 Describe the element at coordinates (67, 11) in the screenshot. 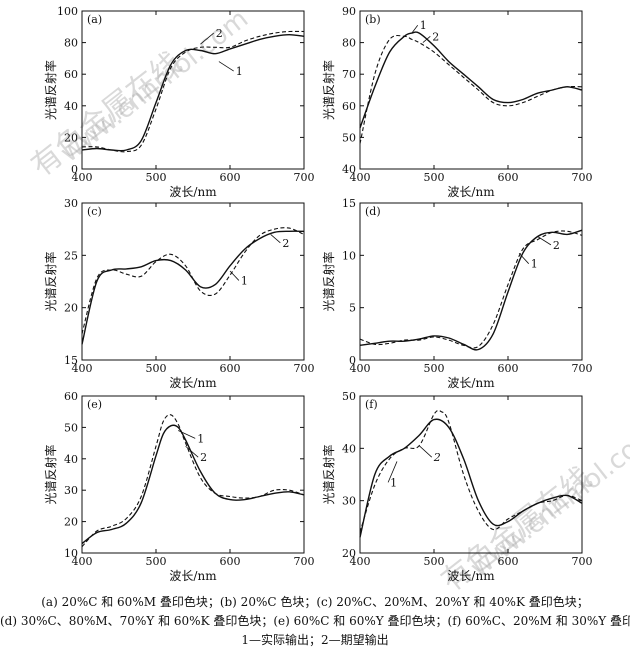

I see `y-tick-label: 100` at that location.